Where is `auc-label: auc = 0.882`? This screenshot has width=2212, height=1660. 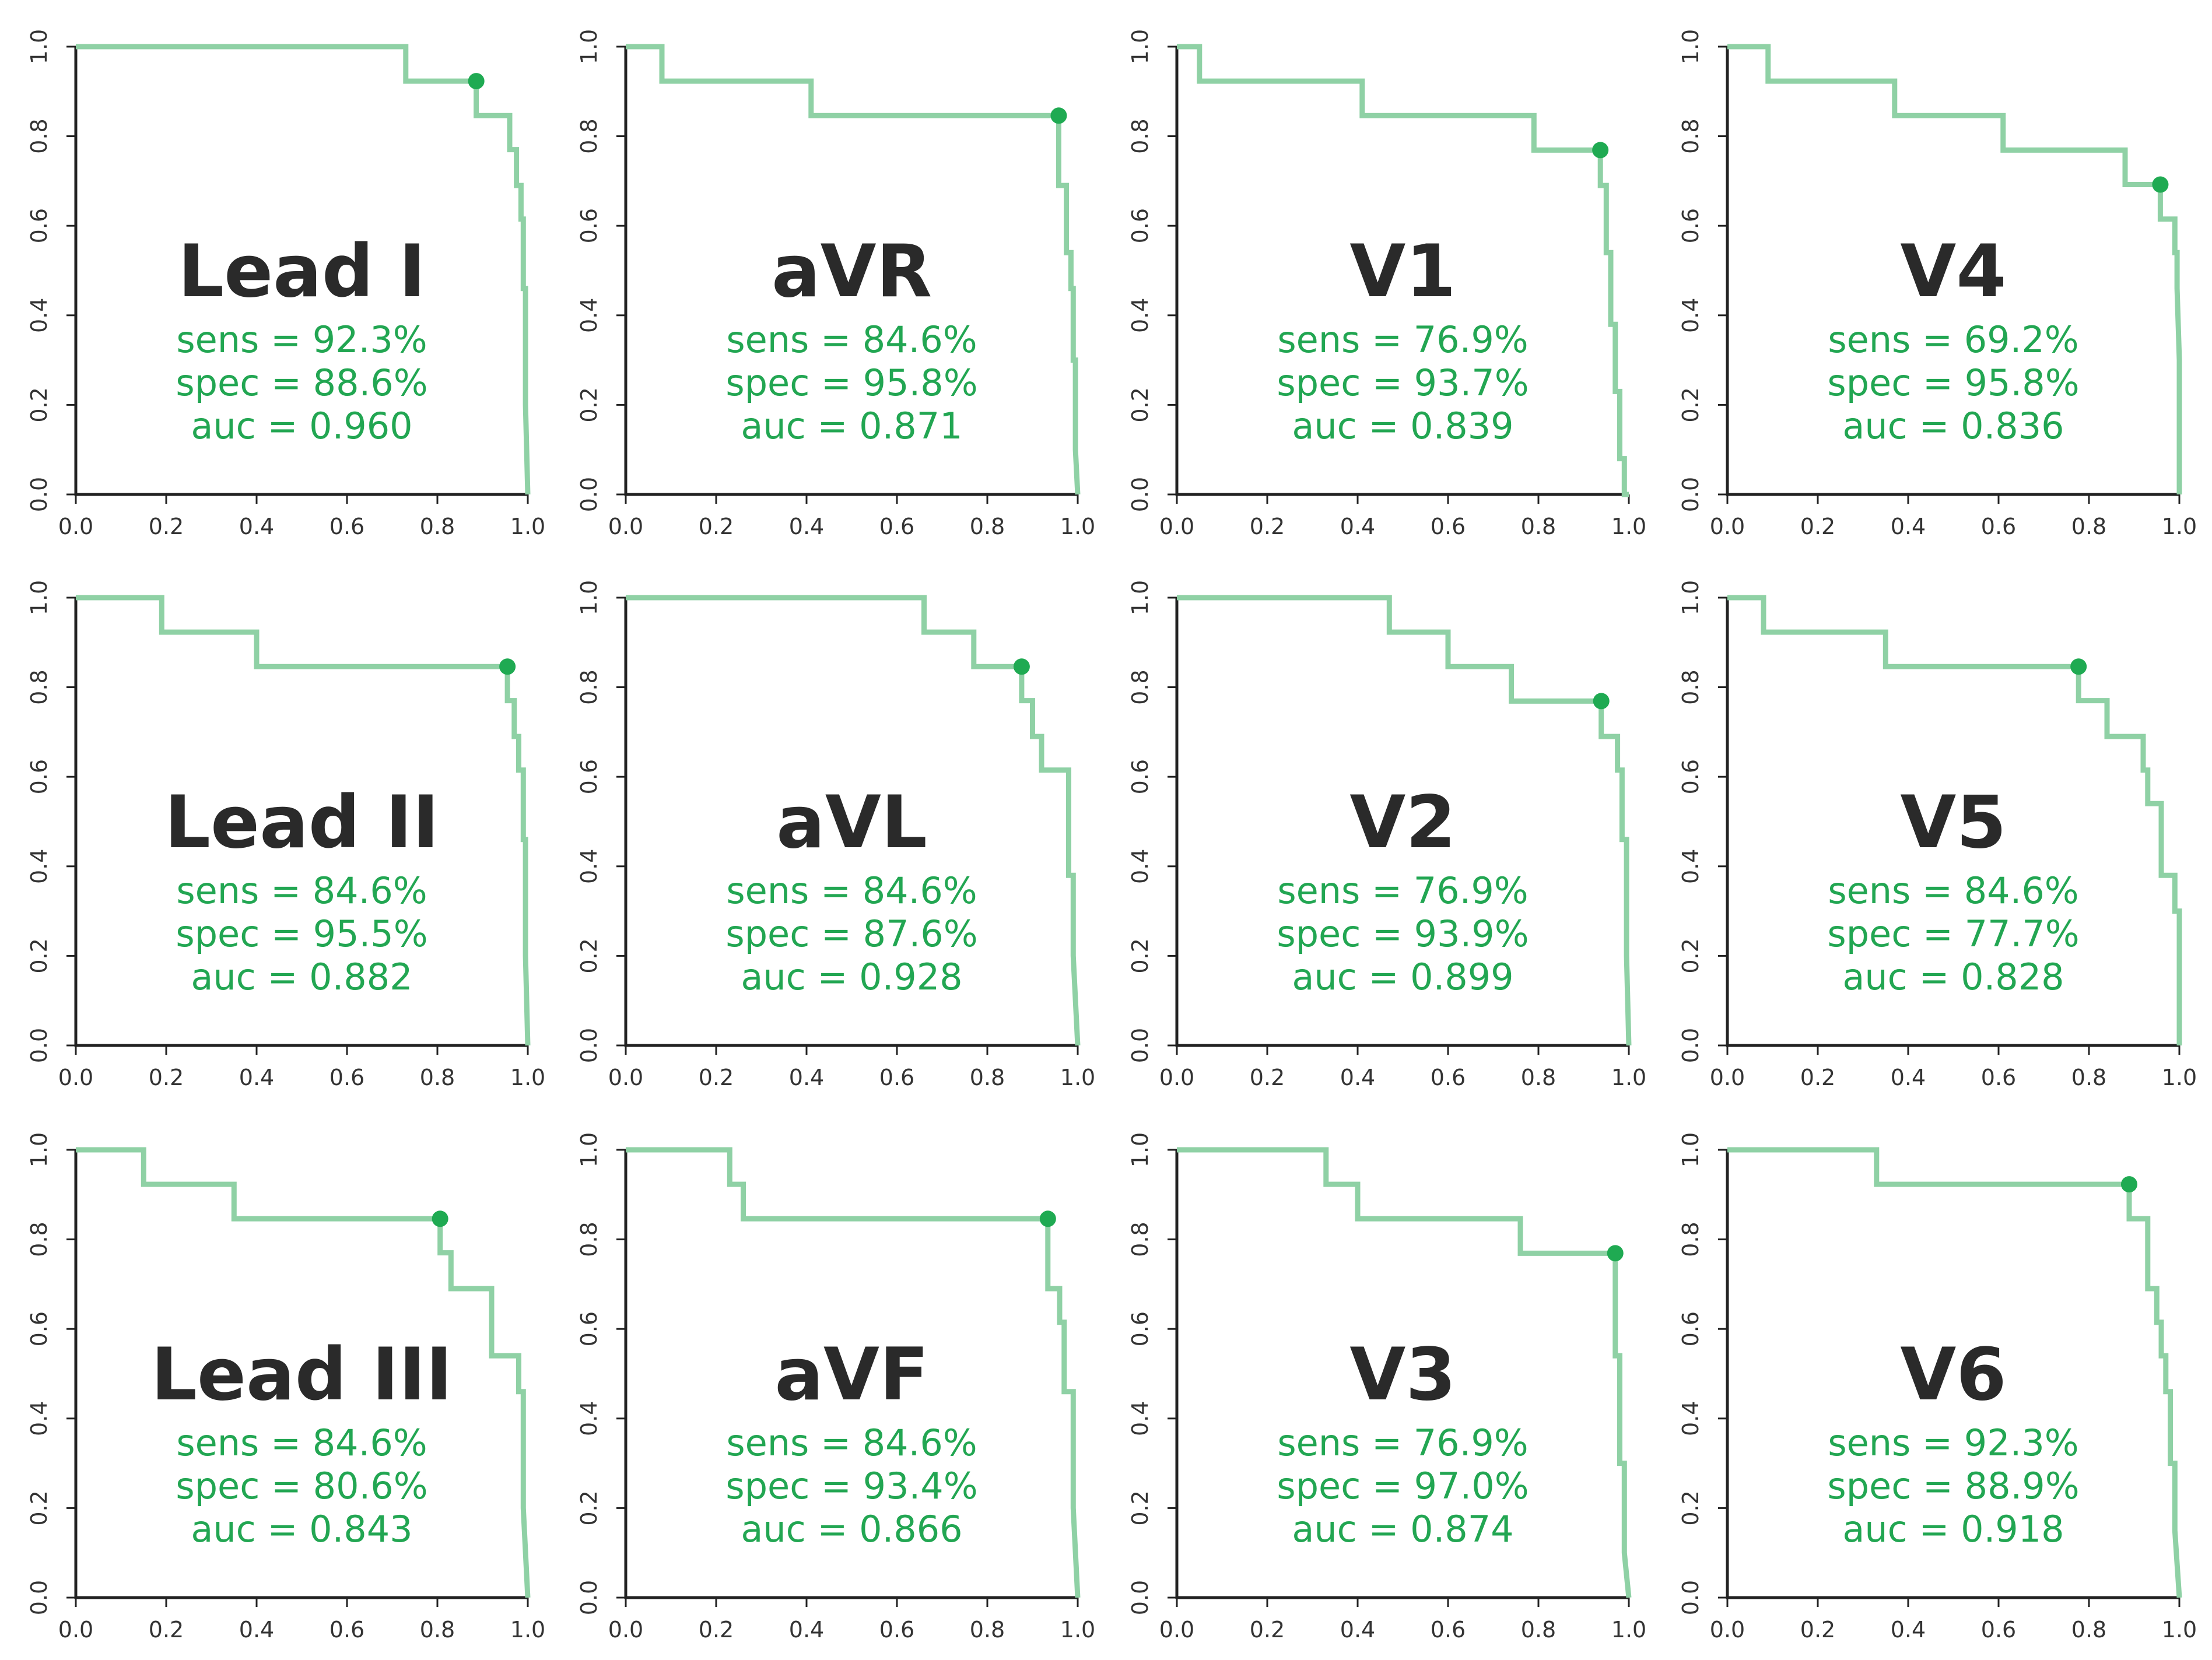
auc-label: auc = 0.882 is located at coordinates (301, 977).